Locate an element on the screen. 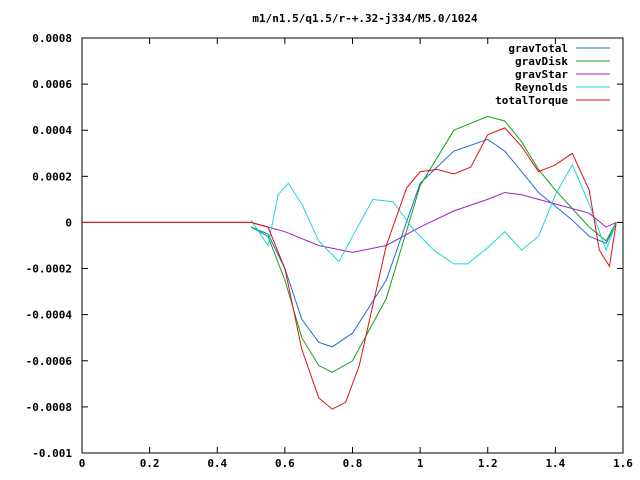  x-tick-label: 0.8 is located at coordinates (353, 463).